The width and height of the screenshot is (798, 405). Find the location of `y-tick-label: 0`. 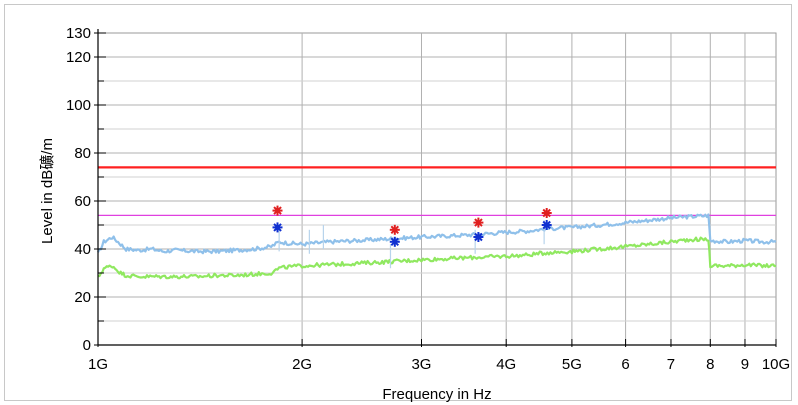

y-tick-label: 0 is located at coordinates (87, 345).